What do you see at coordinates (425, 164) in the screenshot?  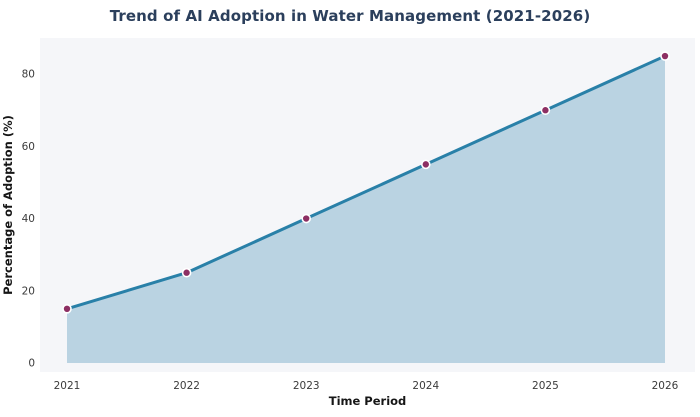 I see `data-point-2024` at bounding box center [425, 164].